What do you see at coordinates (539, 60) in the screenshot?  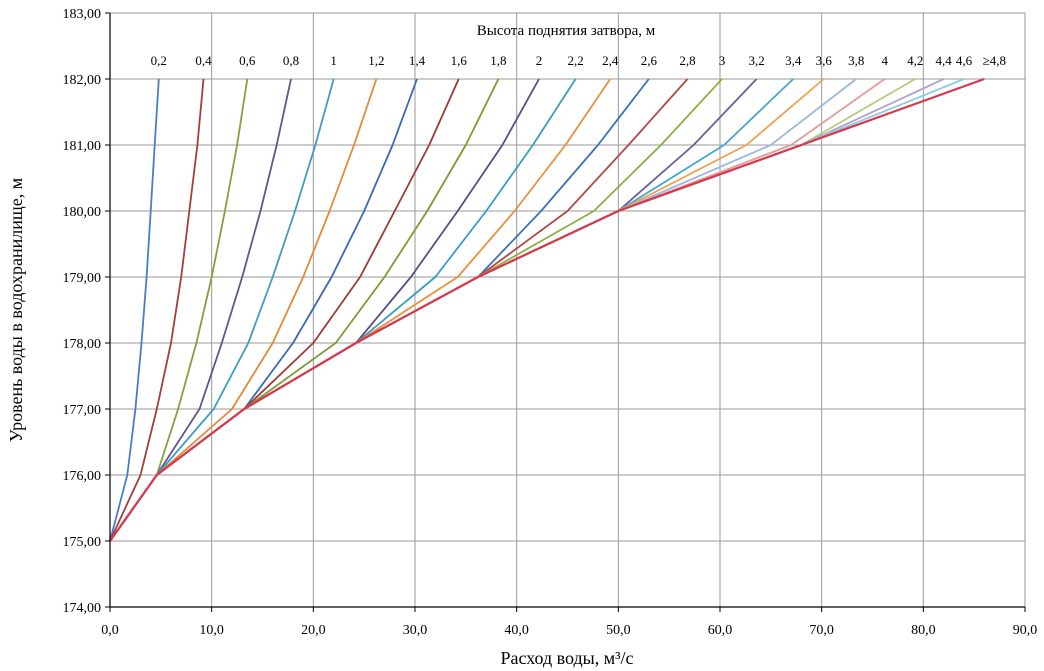 I see `curve-label: 2` at bounding box center [539, 60].